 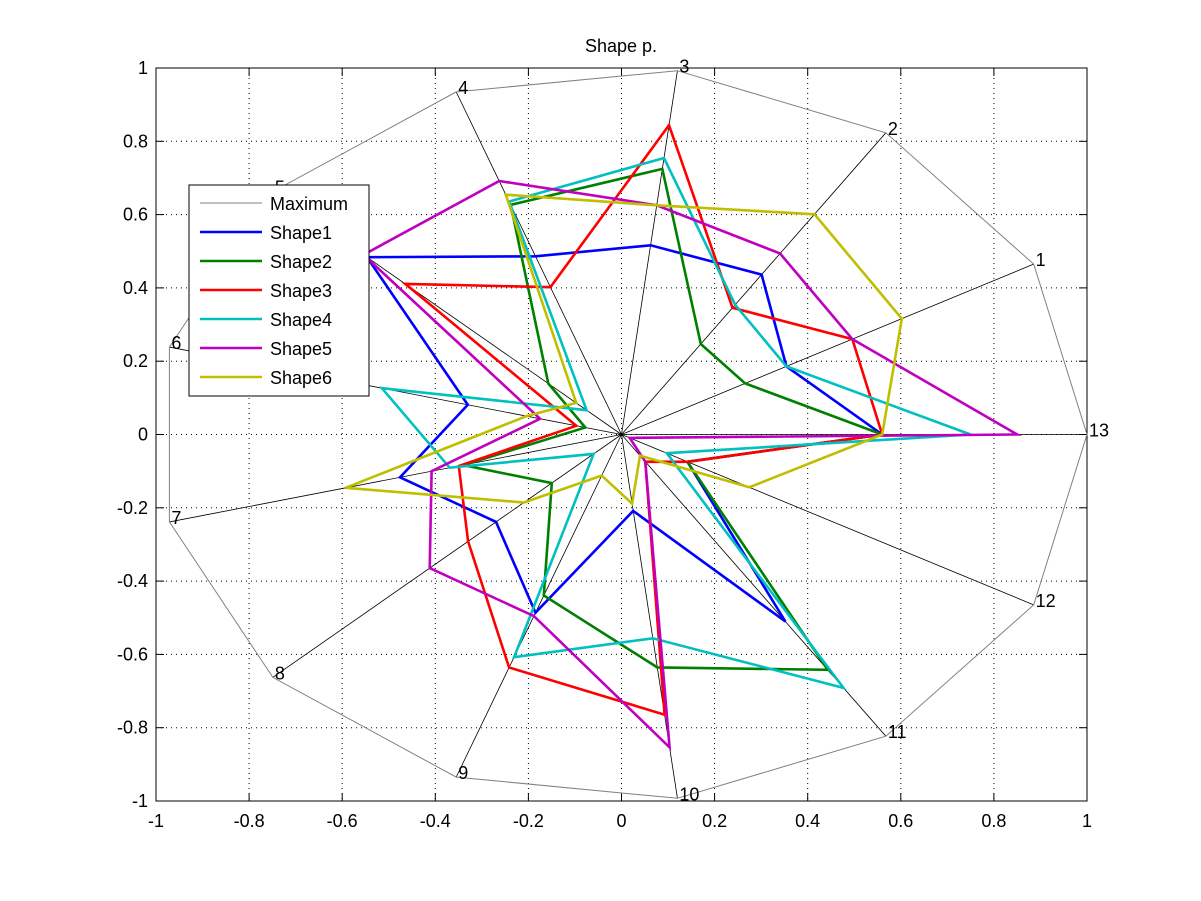 I want to click on spoke-label-2: 2, so click(x=893, y=129).